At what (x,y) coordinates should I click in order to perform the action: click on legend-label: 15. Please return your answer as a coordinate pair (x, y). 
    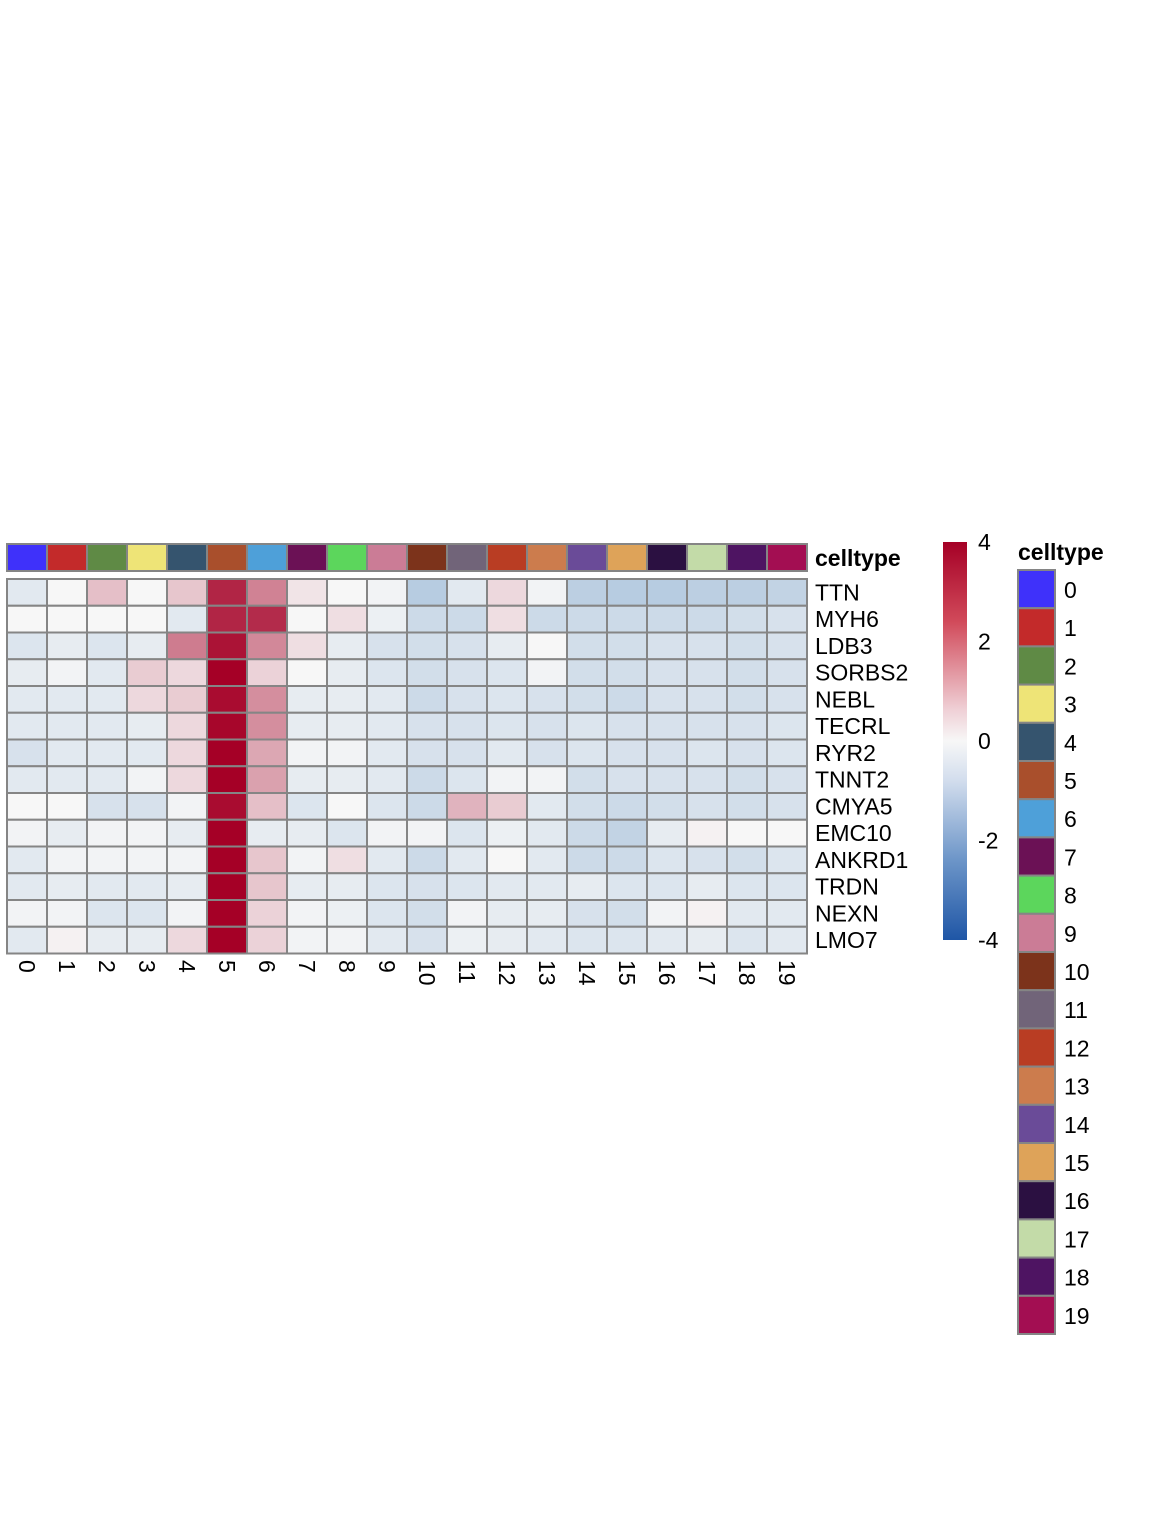
    Looking at the image, I should click on (1077, 1163).